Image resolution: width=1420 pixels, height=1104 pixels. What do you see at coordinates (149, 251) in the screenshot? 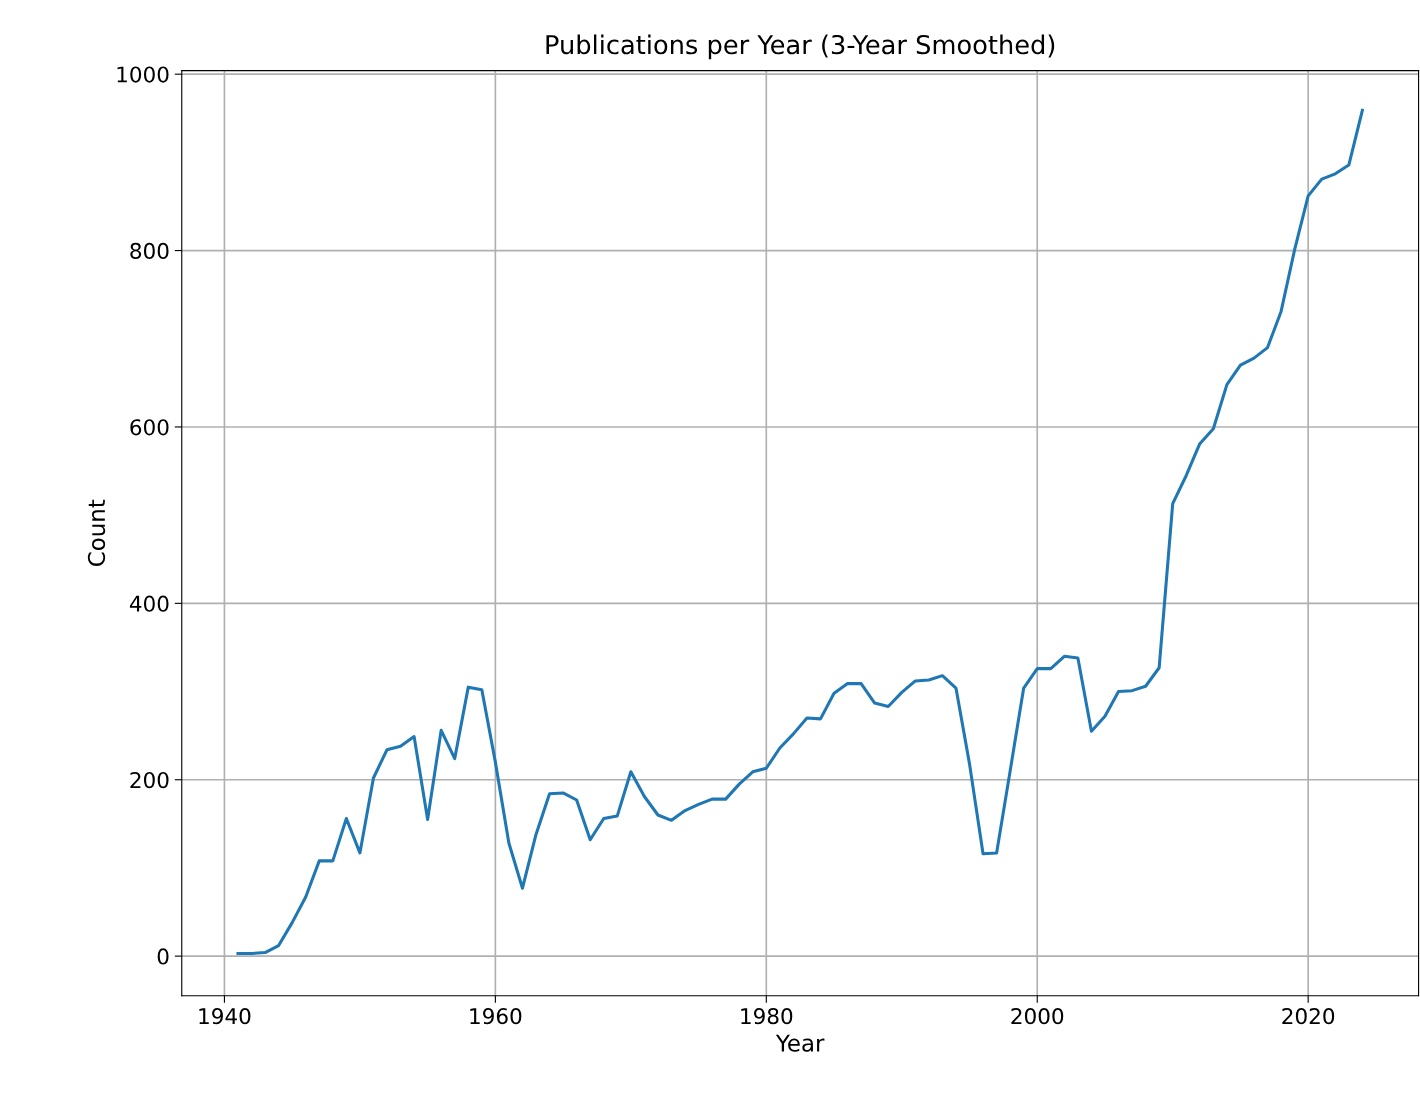
I see `y-tick-label: 800` at bounding box center [149, 251].